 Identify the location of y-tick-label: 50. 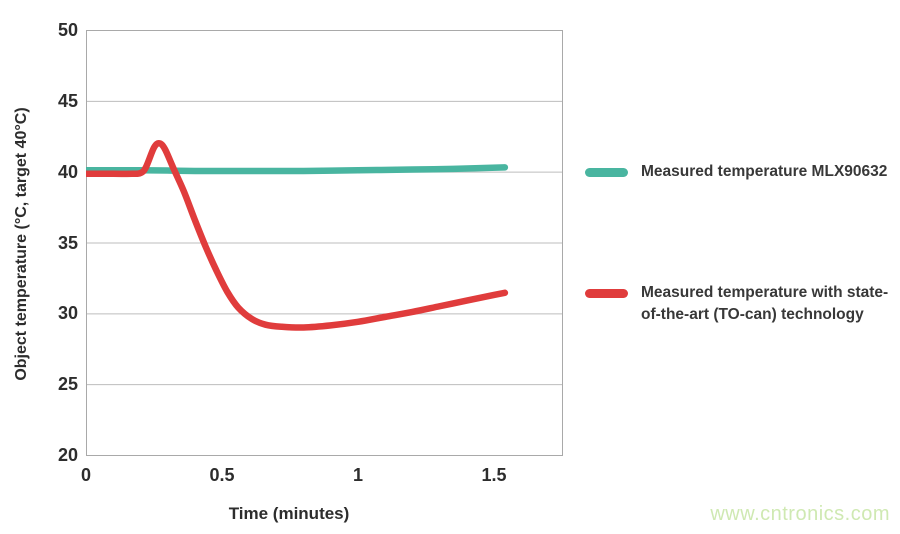
(67, 30).